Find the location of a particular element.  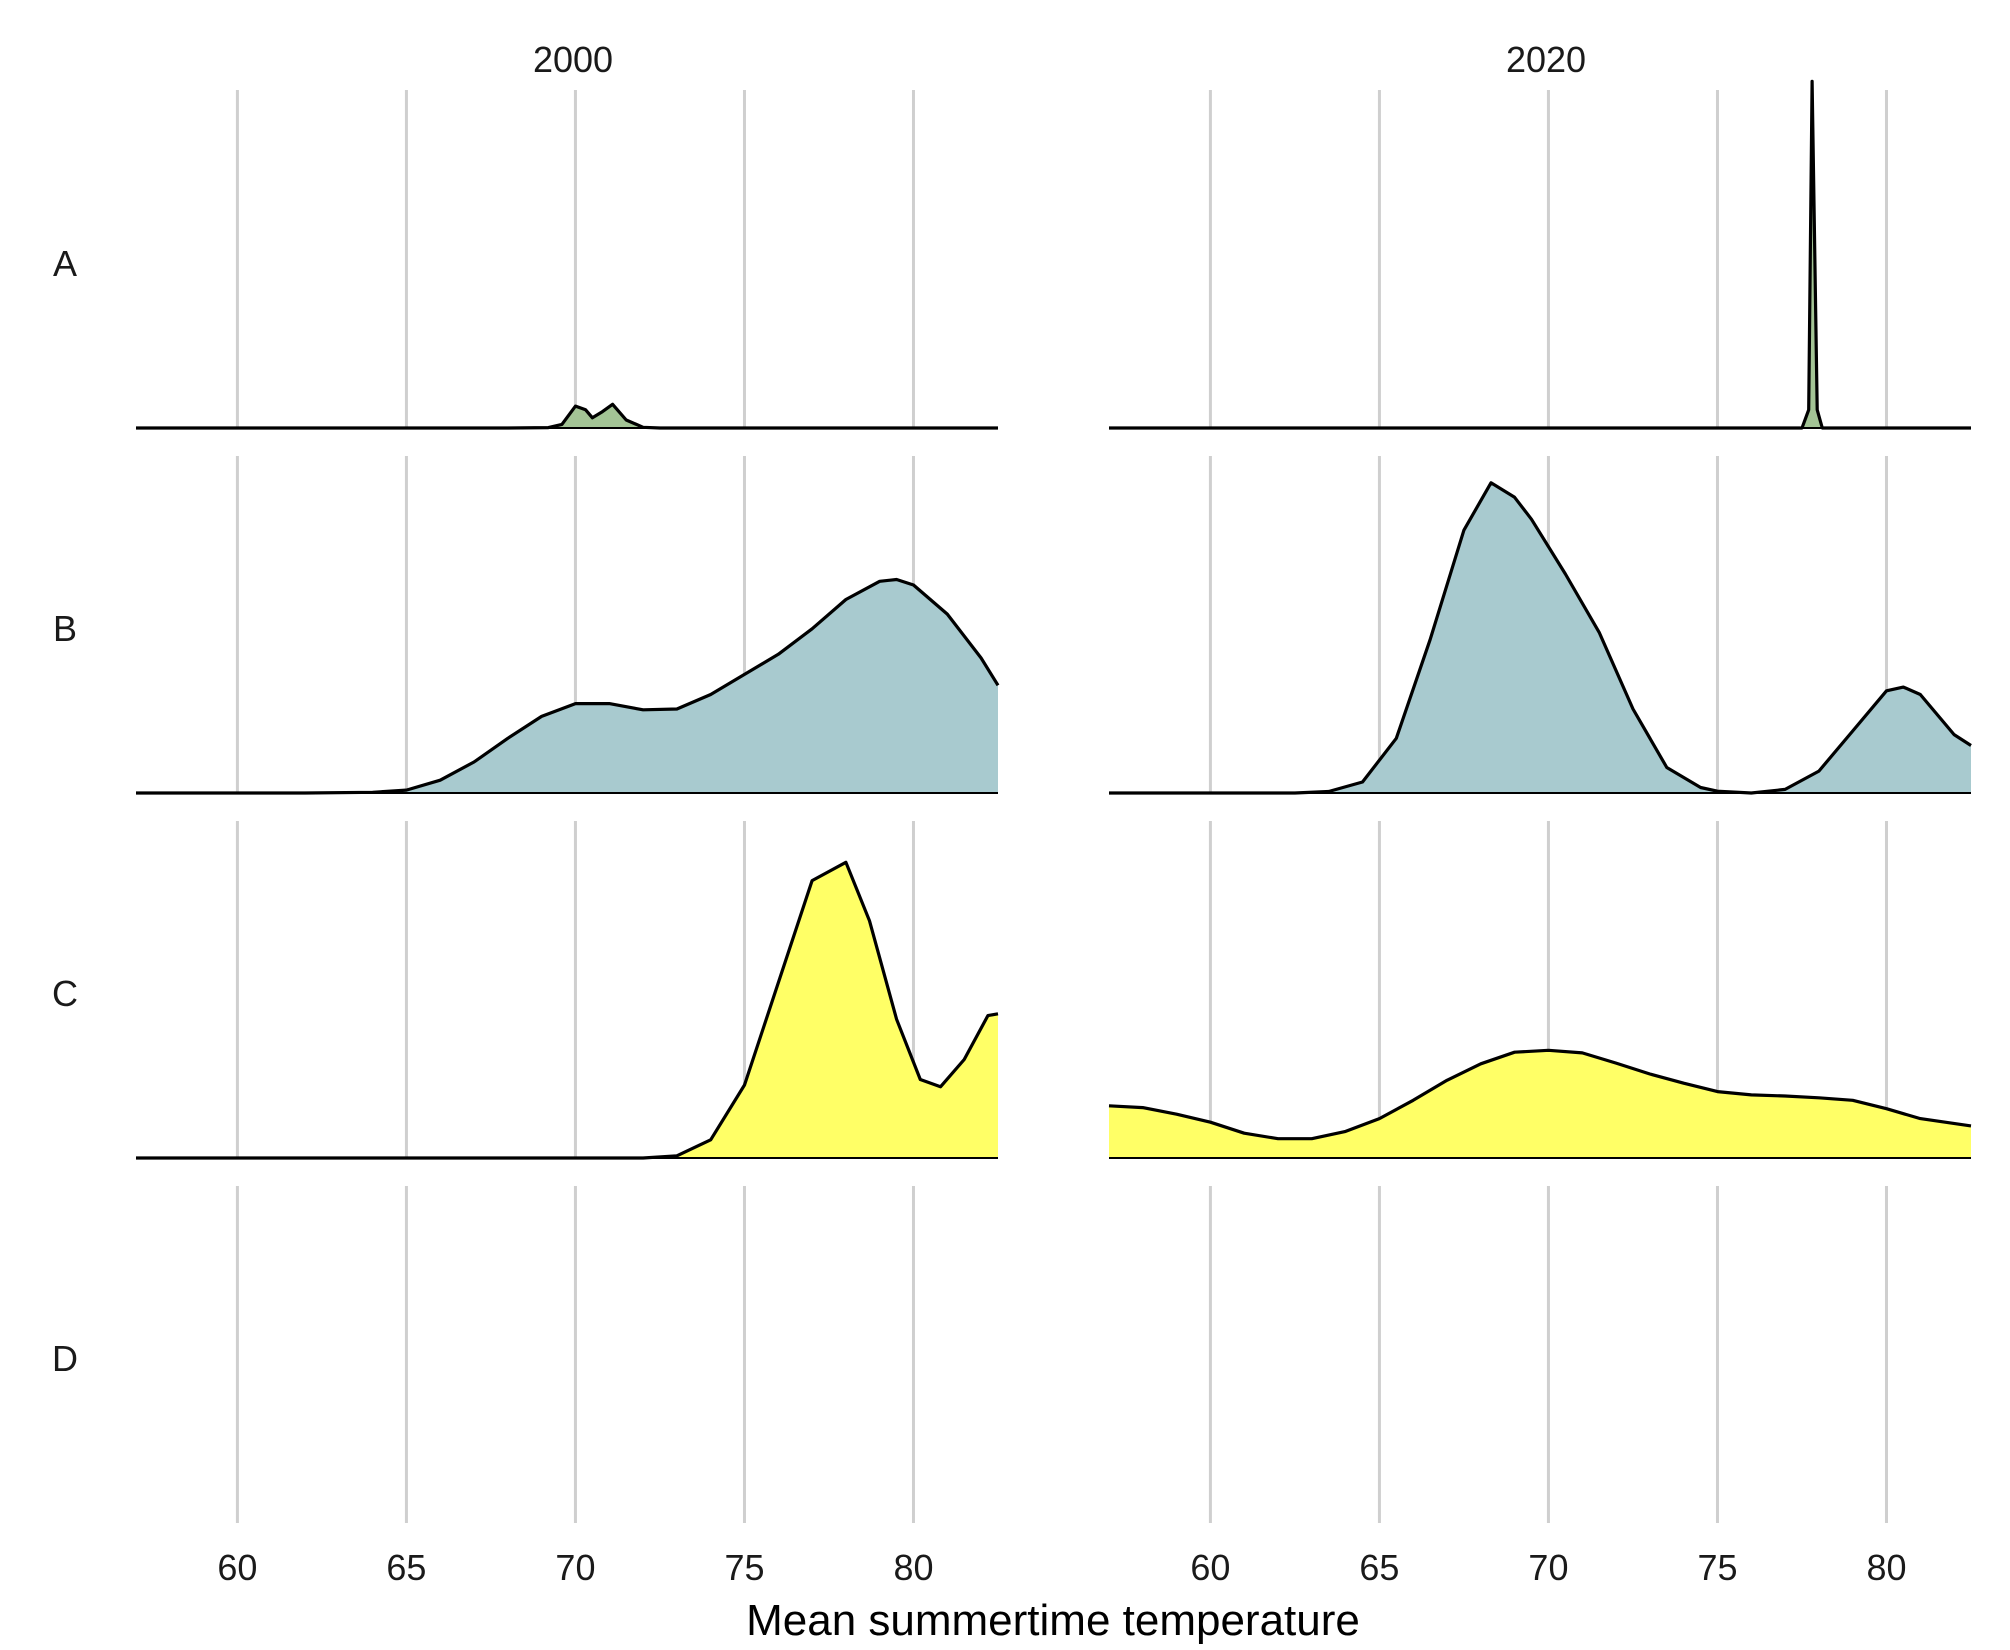

density-area-2000-C is located at coordinates (567, 1010).